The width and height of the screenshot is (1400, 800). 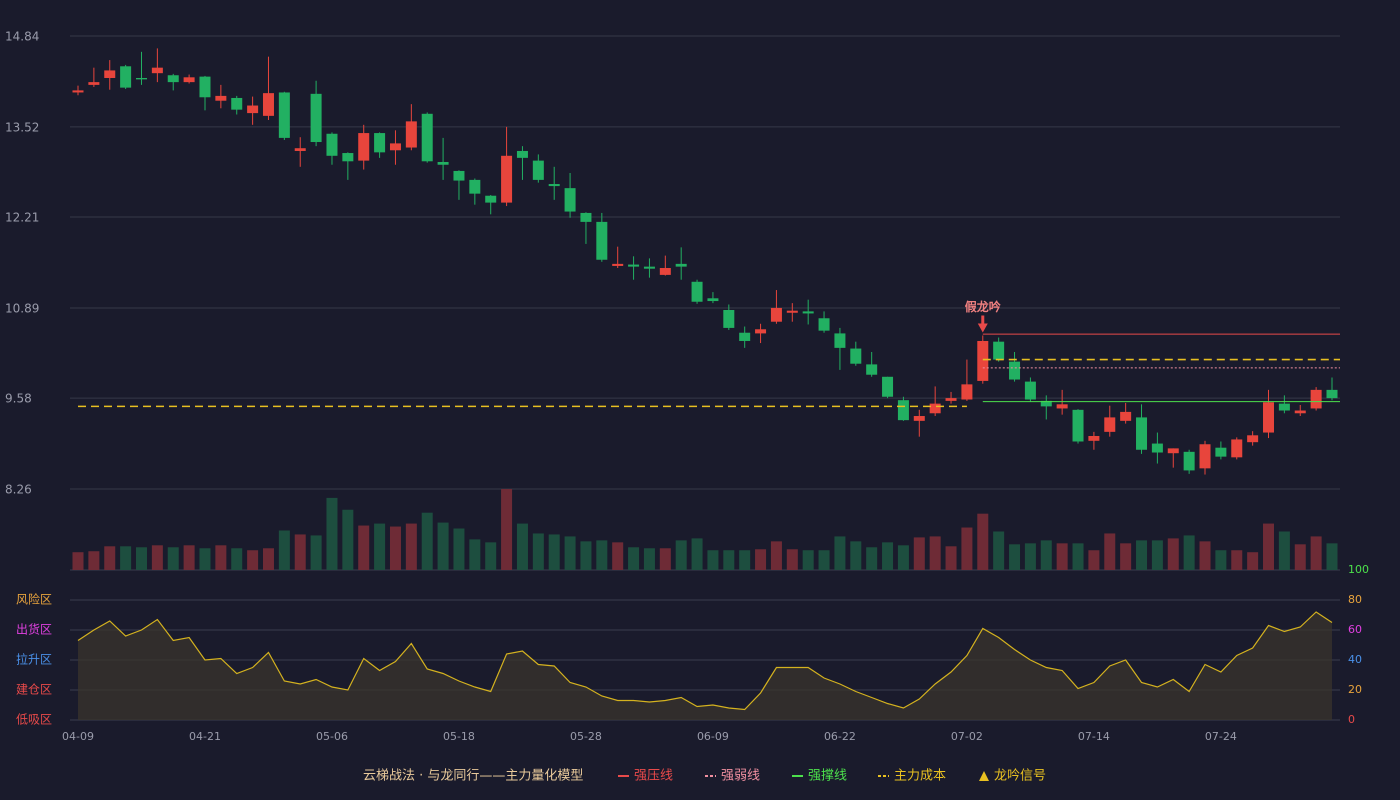 I want to click on x-tick-label: 04-21, so click(x=205, y=736).